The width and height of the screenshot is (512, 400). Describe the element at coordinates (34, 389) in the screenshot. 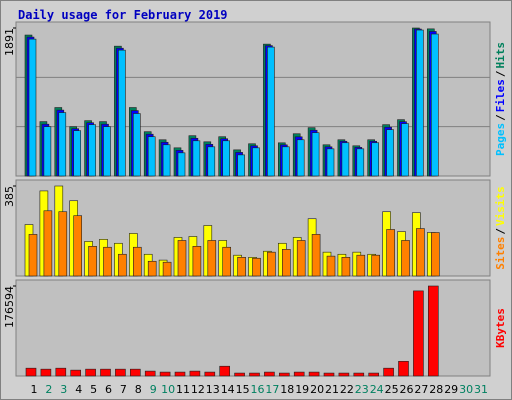

I see `x-tick-label: 1` at that location.